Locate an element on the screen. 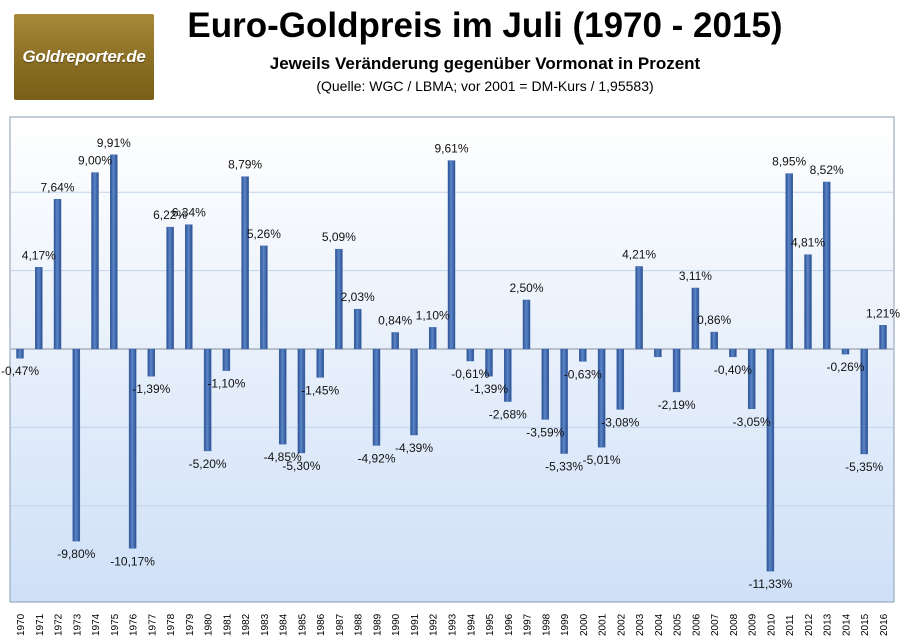 This screenshot has height=642, width=905. bar-1995 is located at coordinates (489, 362).